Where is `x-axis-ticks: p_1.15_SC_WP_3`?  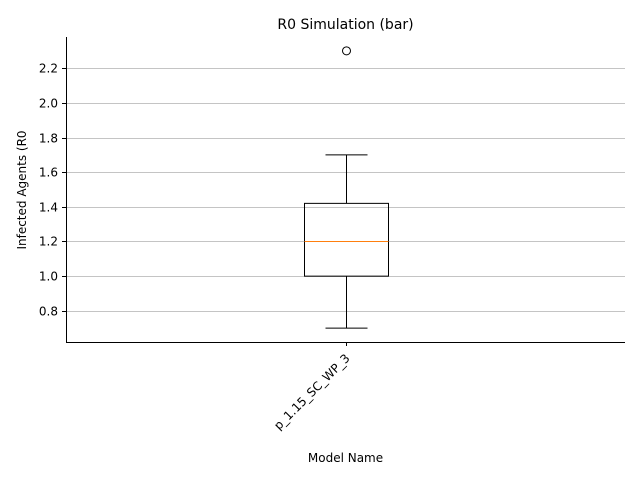
x-axis-ticks: p_1.15_SC_WP_3 is located at coordinates (312, 387).